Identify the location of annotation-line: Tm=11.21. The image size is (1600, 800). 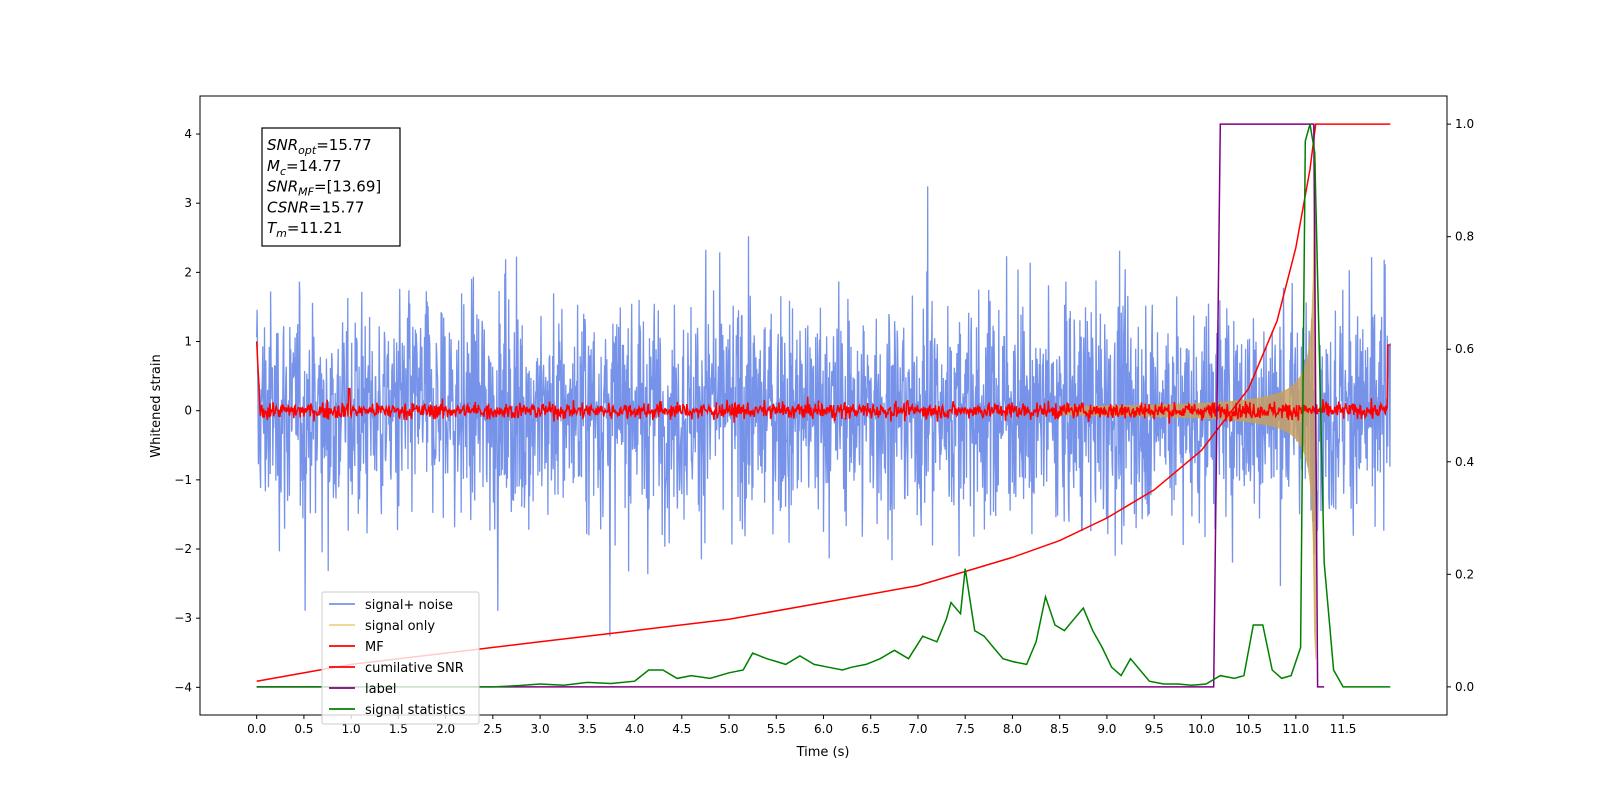
(304, 229).